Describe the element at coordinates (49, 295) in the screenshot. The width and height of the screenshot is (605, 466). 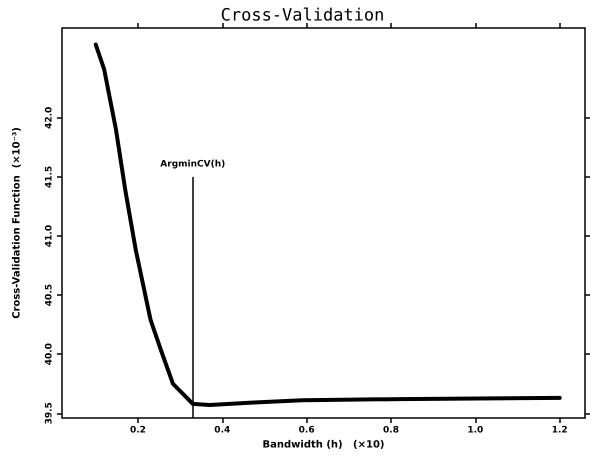
I see `y-tick-label: 40.5` at that location.